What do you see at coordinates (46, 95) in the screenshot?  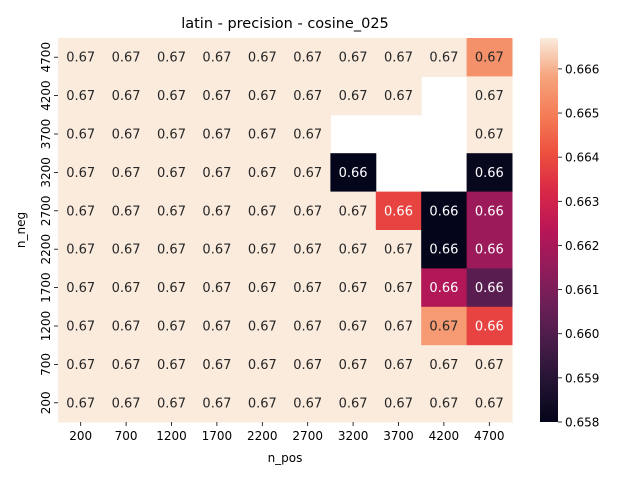 I see `y-tick-label: 4200` at bounding box center [46, 95].